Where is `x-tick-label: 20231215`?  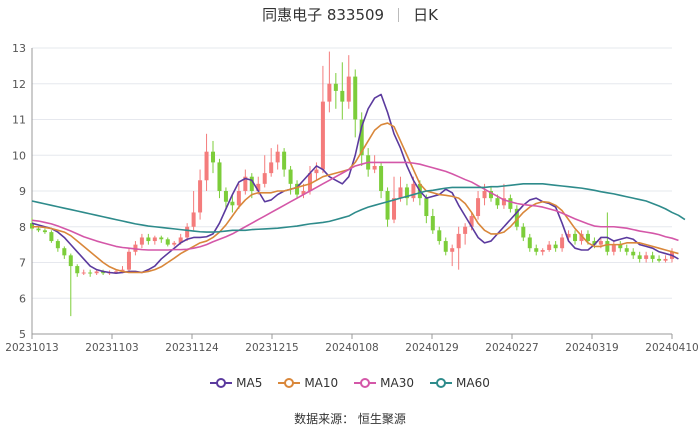 x-tick-label: 20231215 is located at coordinates (271, 348).